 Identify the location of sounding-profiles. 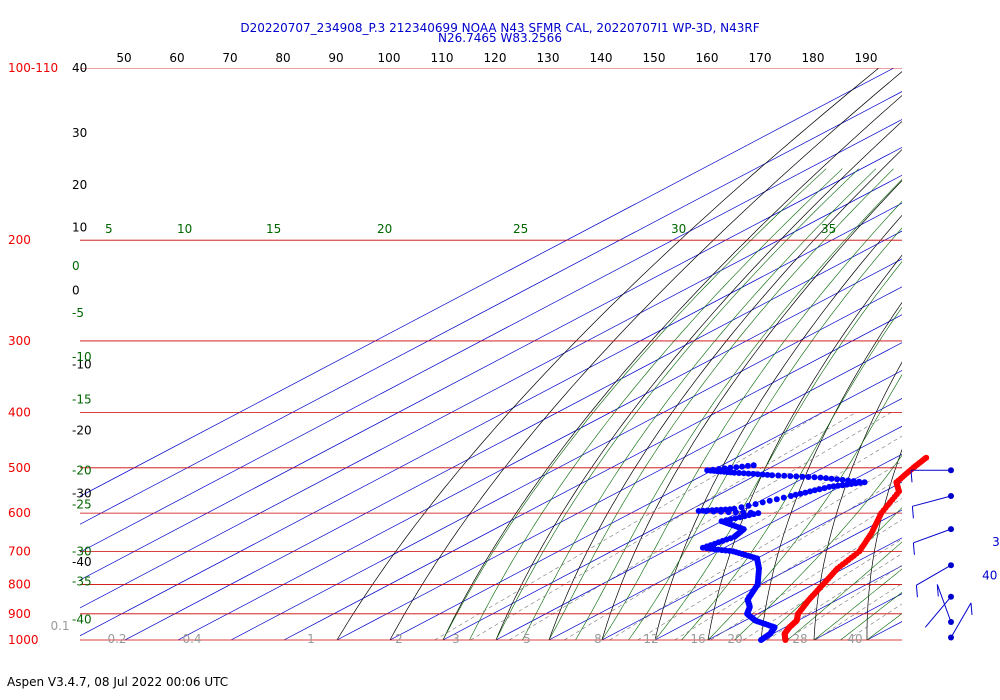
(812, 548).